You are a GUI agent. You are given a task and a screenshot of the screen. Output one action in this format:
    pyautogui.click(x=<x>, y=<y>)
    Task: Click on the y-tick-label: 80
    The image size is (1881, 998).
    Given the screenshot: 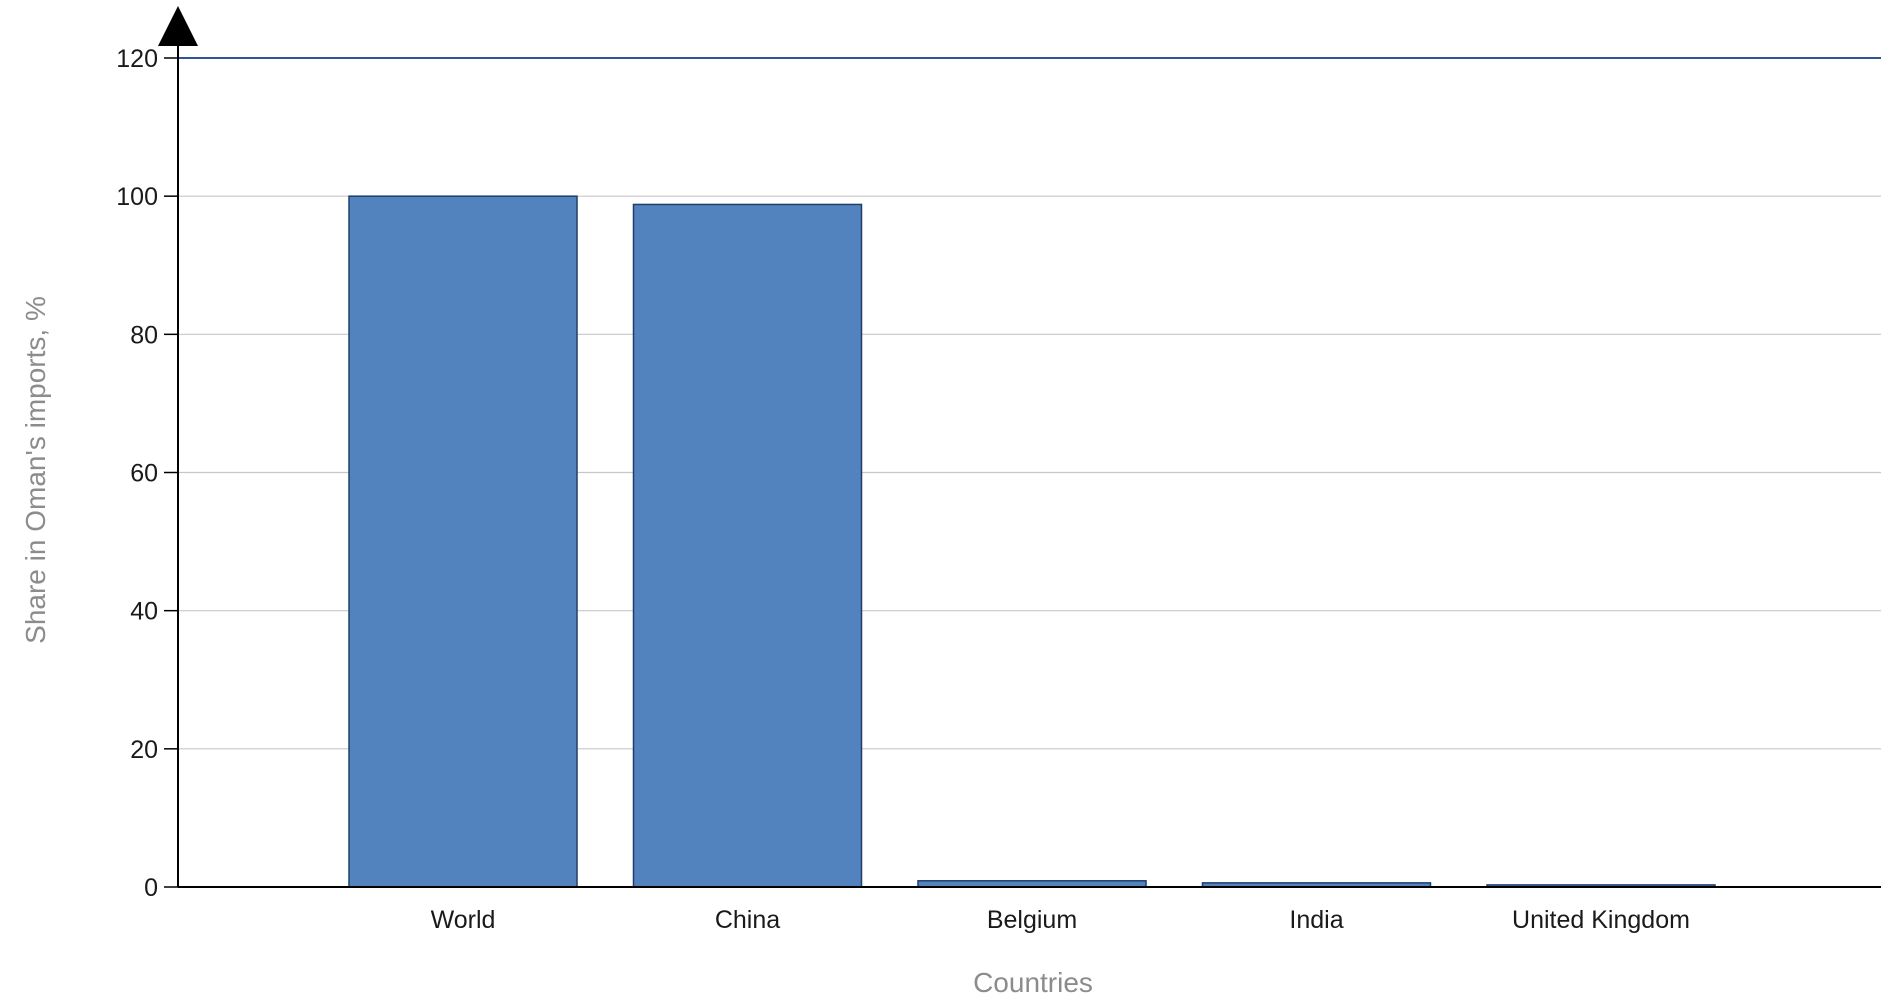 What is the action you would take?
    pyautogui.click(x=144, y=335)
    